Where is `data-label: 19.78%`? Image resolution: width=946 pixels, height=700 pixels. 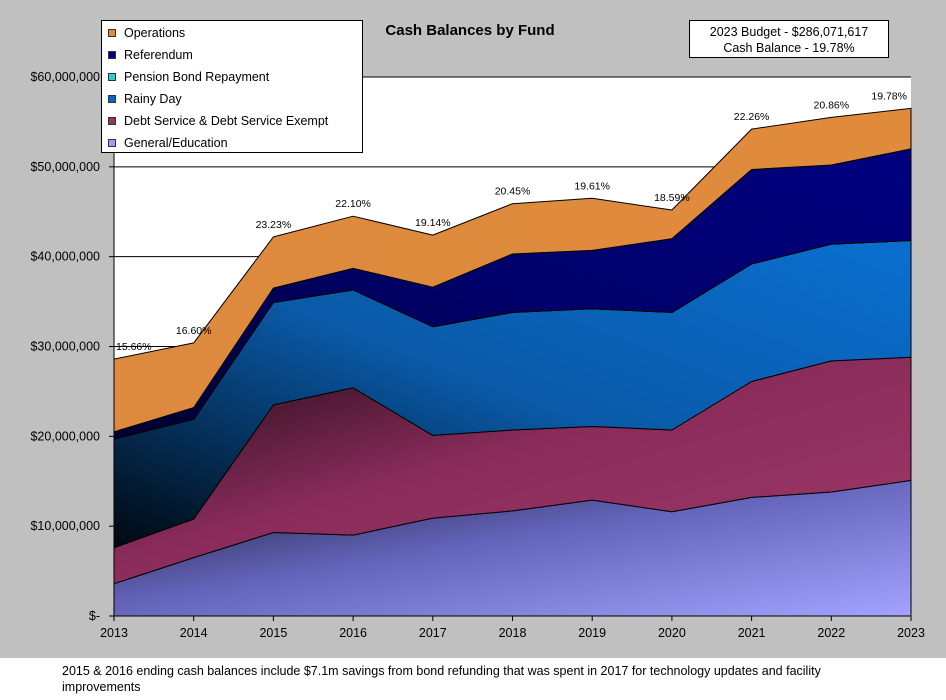
data-label: 19.78% is located at coordinates (889, 96).